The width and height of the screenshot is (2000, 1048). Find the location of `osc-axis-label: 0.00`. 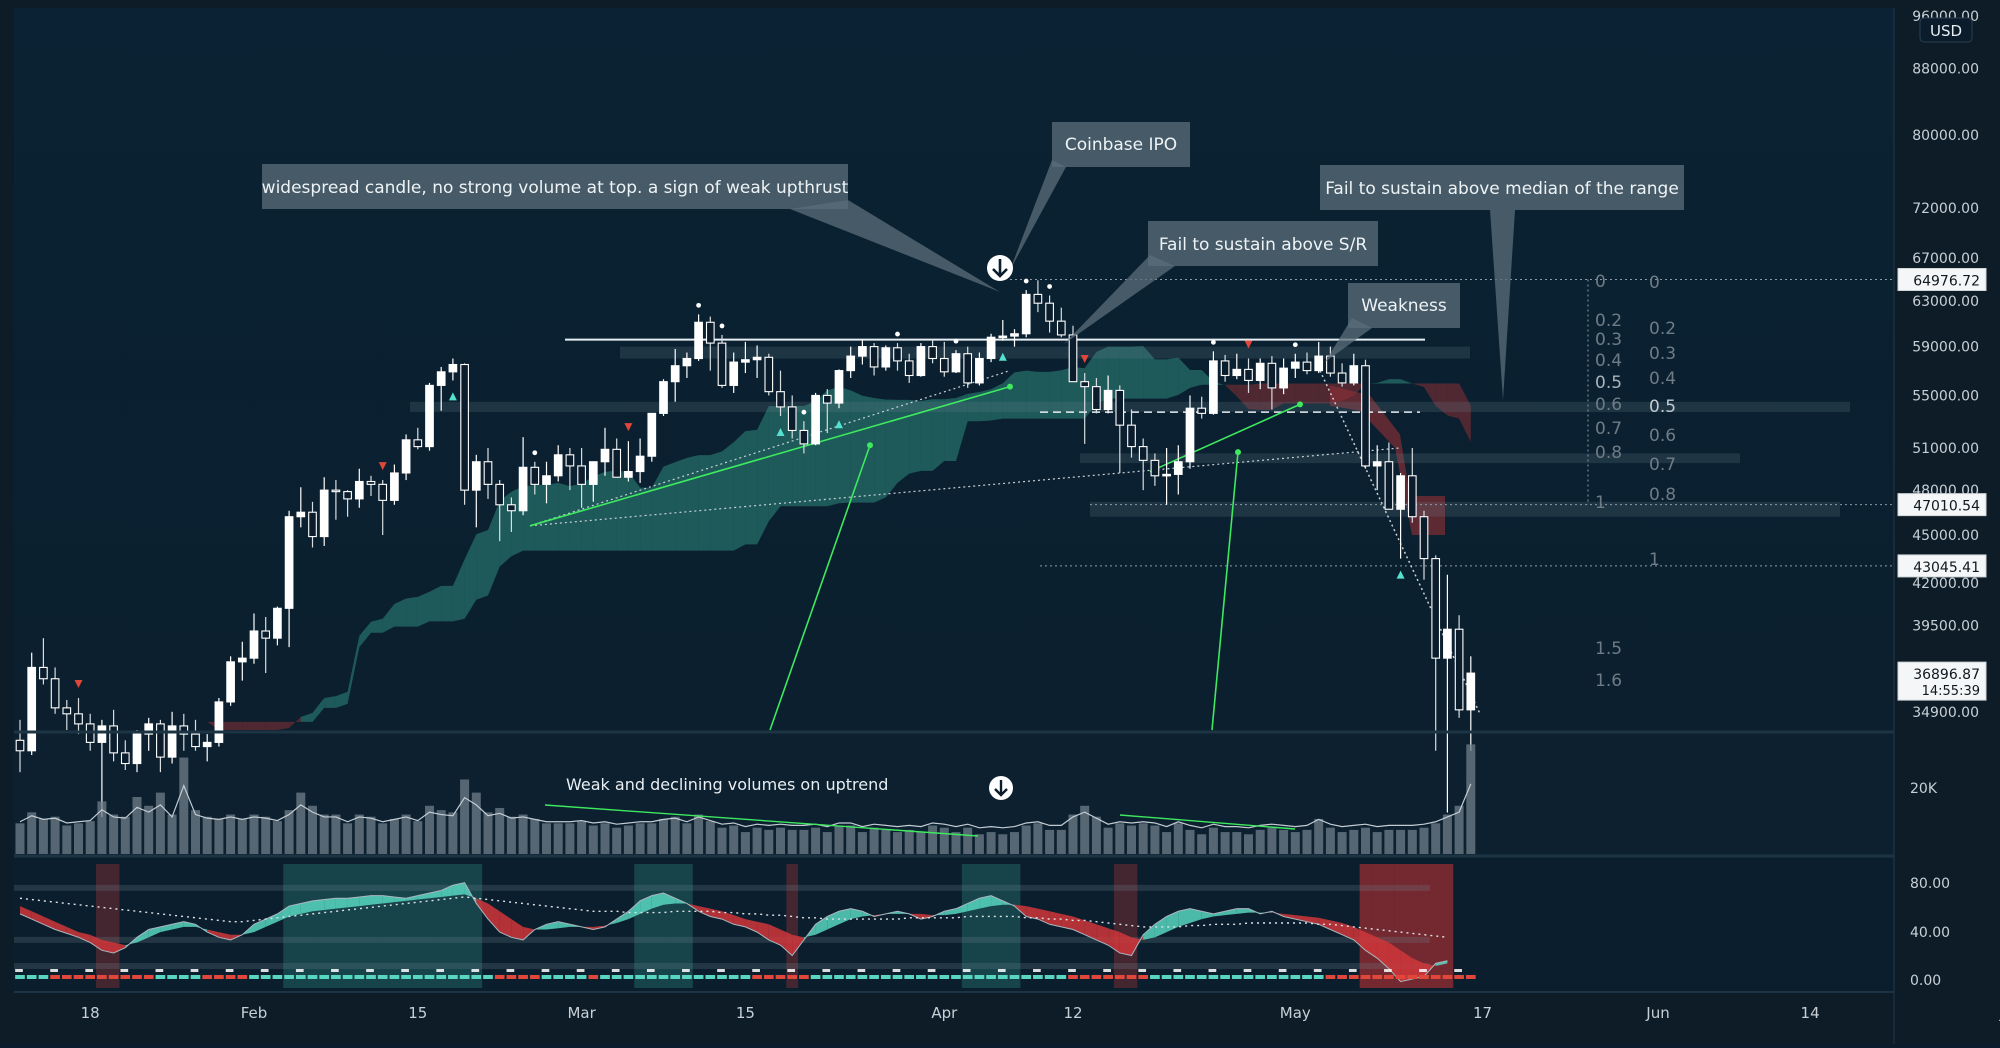

osc-axis-label: 0.00 is located at coordinates (1925, 981).